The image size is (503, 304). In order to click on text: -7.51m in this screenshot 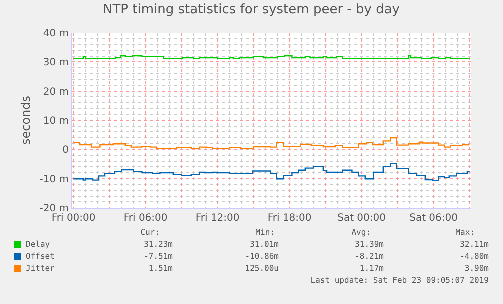, I will do `click(158, 257)`.